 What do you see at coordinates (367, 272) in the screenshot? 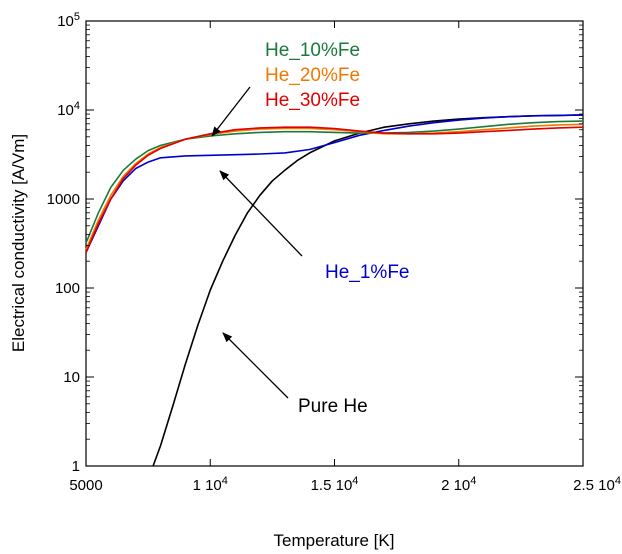
I see `annotation-he-1fe: He_1%Fe` at bounding box center [367, 272].